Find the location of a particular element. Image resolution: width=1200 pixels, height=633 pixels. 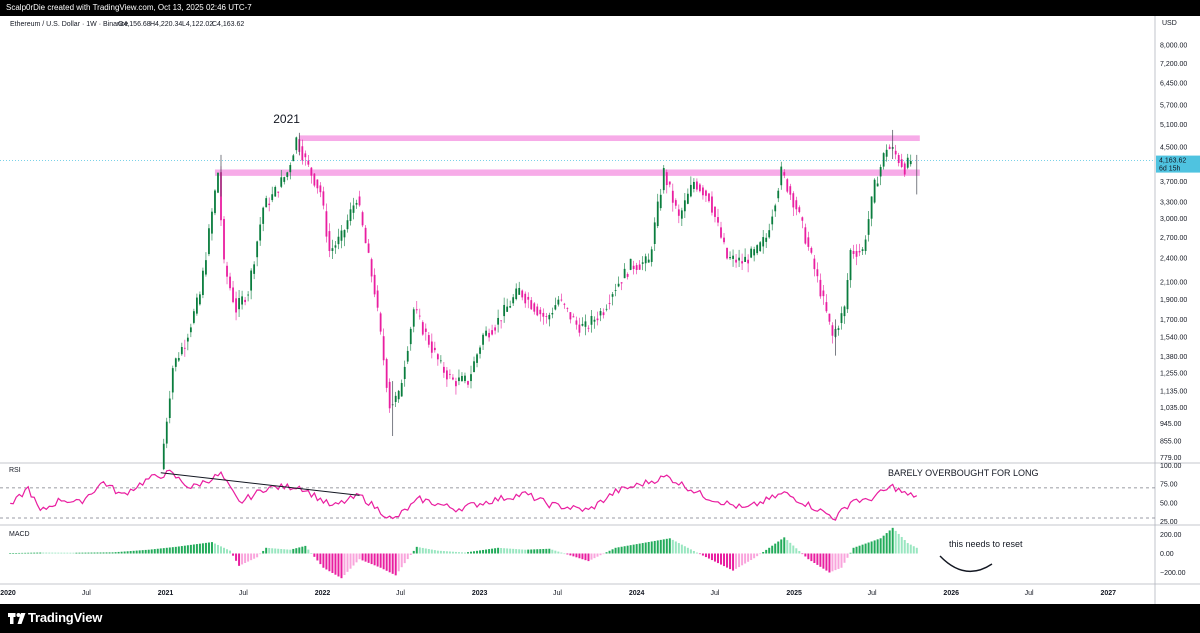

ohlc-high: H4,220.34 is located at coordinates (166, 24).